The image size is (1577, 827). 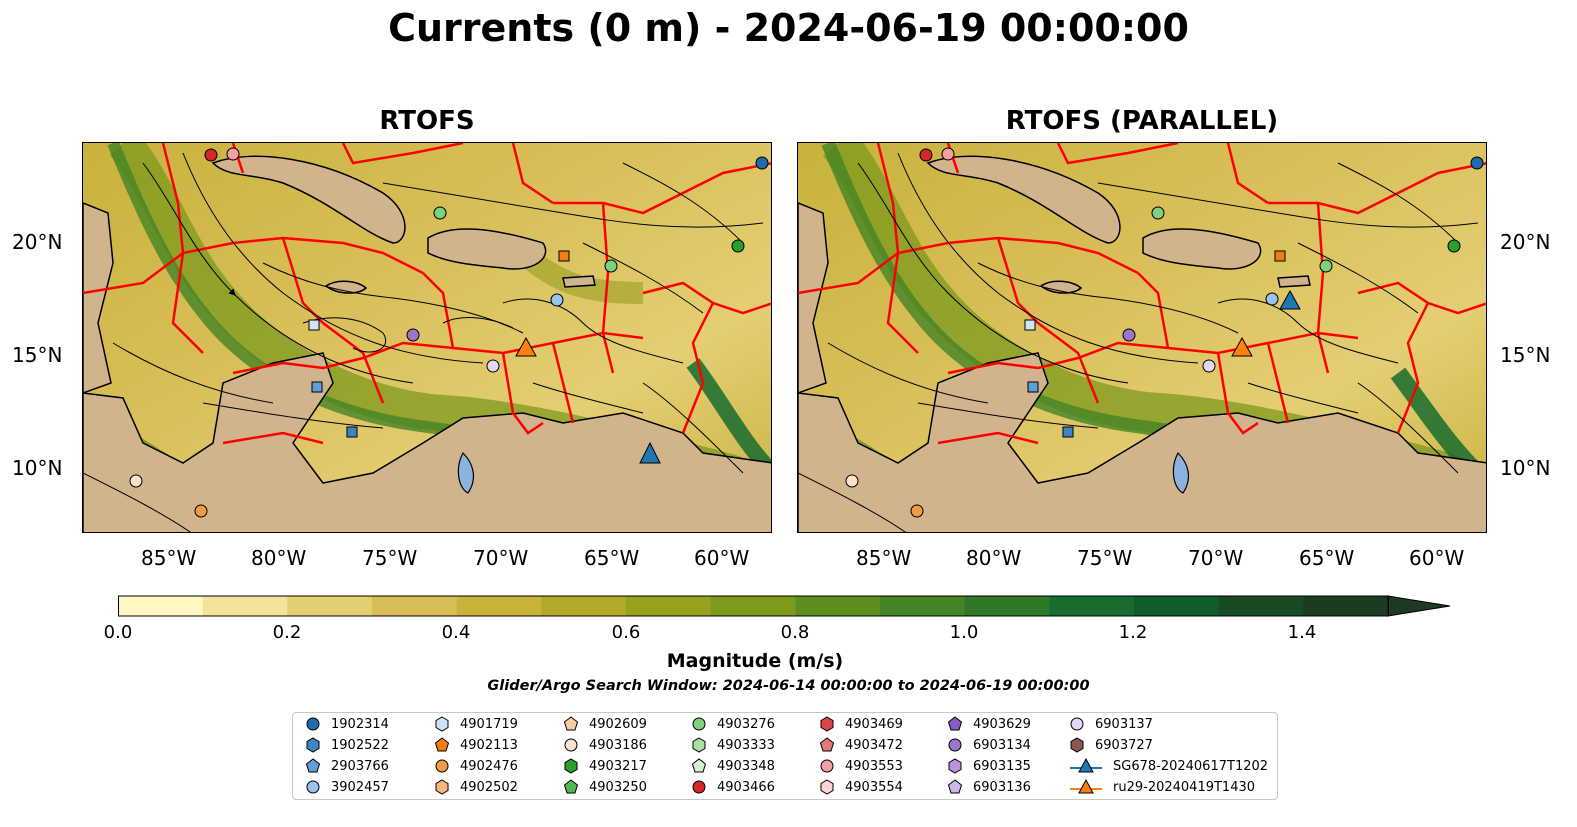 What do you see at coordinates (618, 745) in the screenshot?
I see `legend-label: 4903186` at bounding box center [618, 745].